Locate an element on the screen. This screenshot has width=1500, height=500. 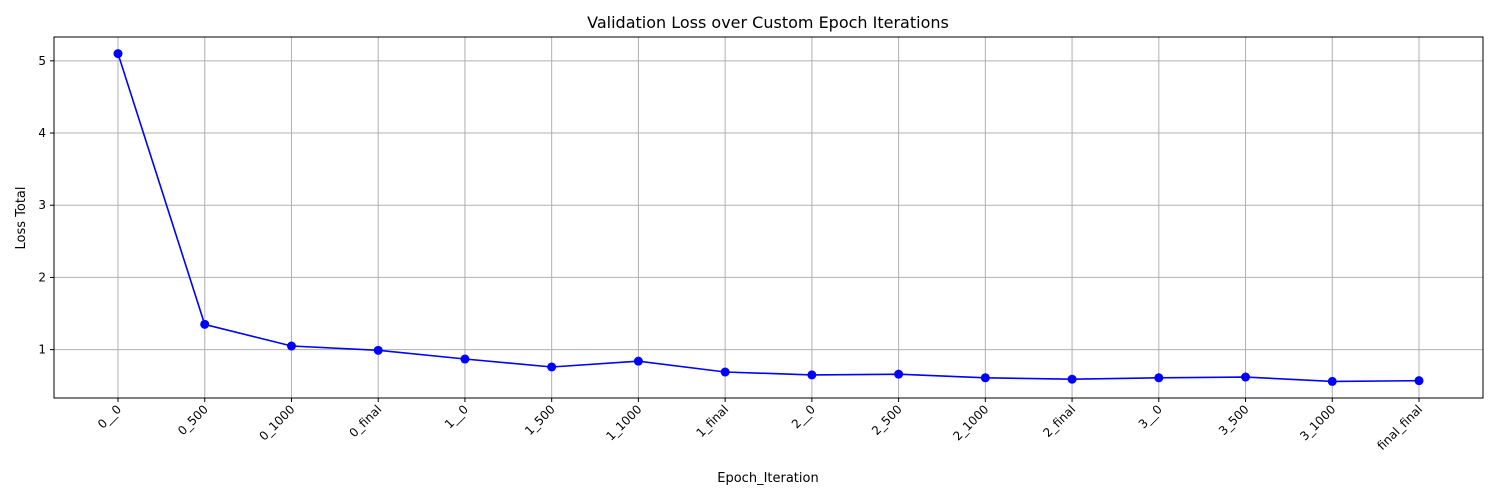
x-tick-label: 2_final is located at coordinates (1059, 421).